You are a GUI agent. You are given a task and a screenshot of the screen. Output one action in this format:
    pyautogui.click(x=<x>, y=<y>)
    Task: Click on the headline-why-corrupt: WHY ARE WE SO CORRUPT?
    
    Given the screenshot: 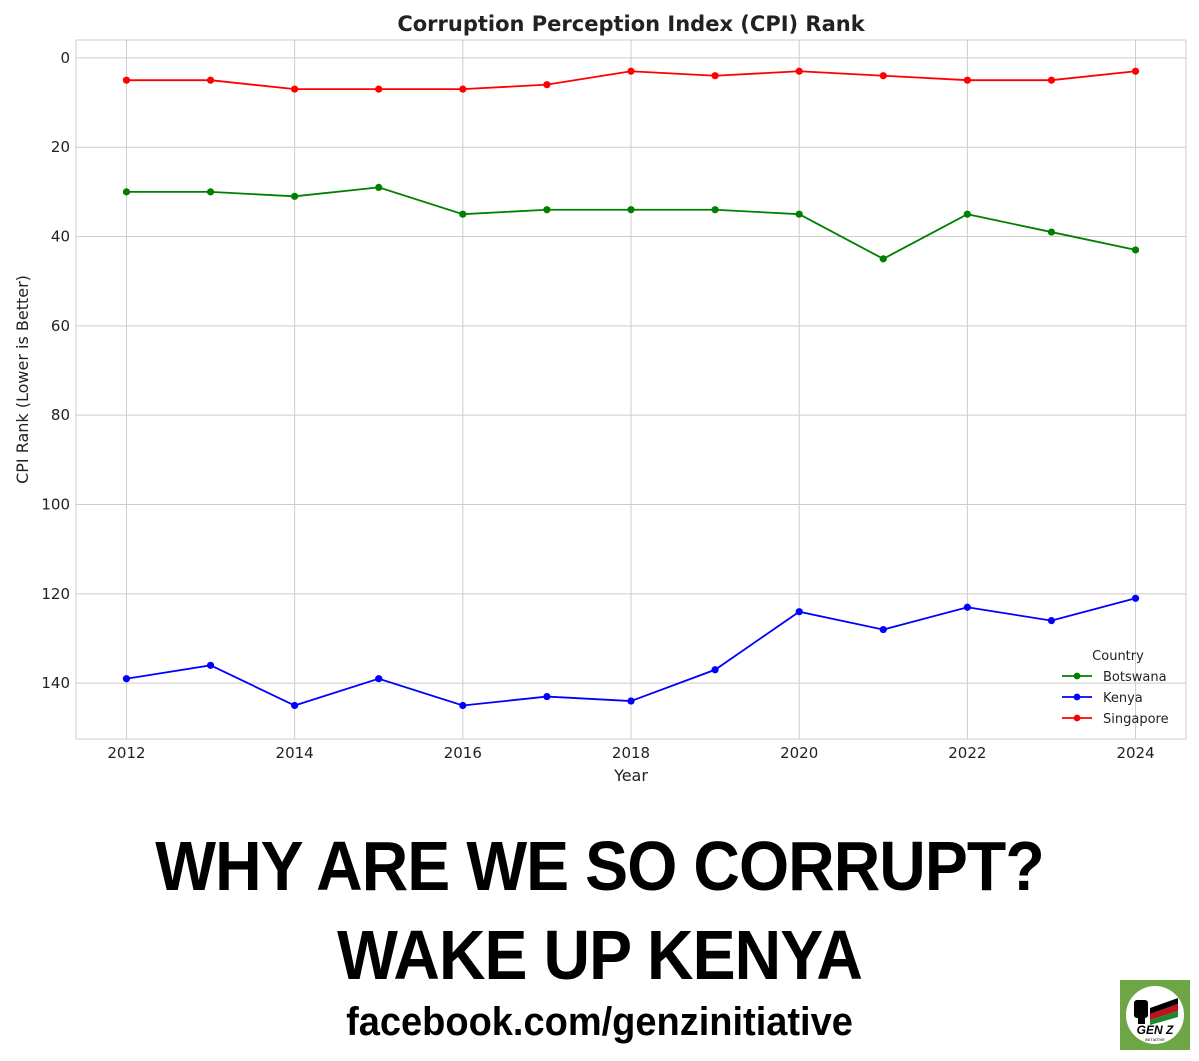 What is the action you would take?
    pyautogui.click(x=599, y=866)
    